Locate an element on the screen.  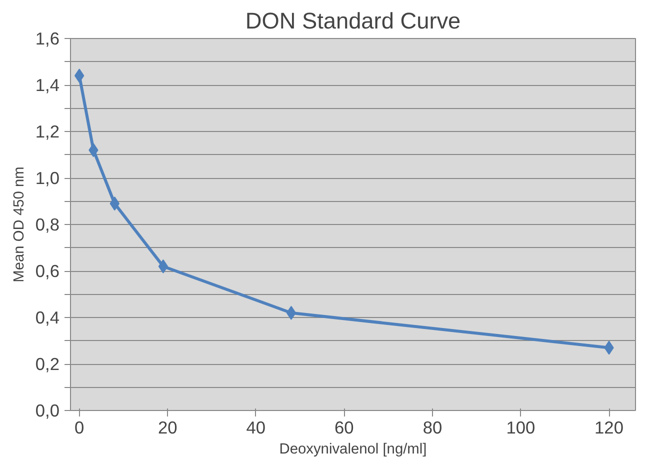
y-tick-label: 0,2 is located at coordinates (47, 364).